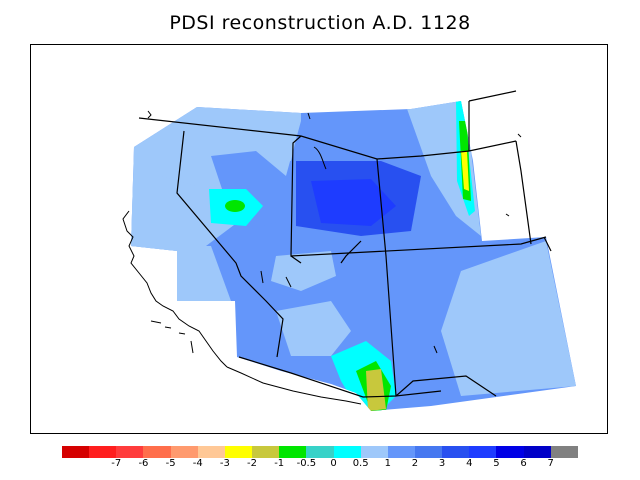 The height and width of the screenshot is (480, 640). What do you see at coordinates (248, 136) in the screenshot?
I see `fill-north-mid` at bounding box center [248, 136].